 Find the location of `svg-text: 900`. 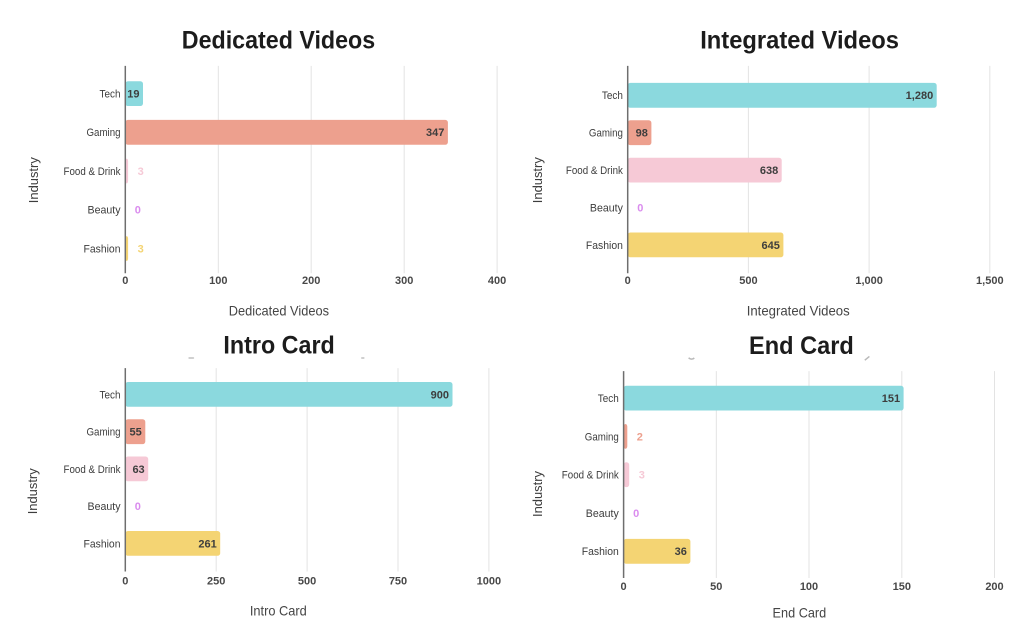

svg-text: 900 is located at coordinates (440, 395).